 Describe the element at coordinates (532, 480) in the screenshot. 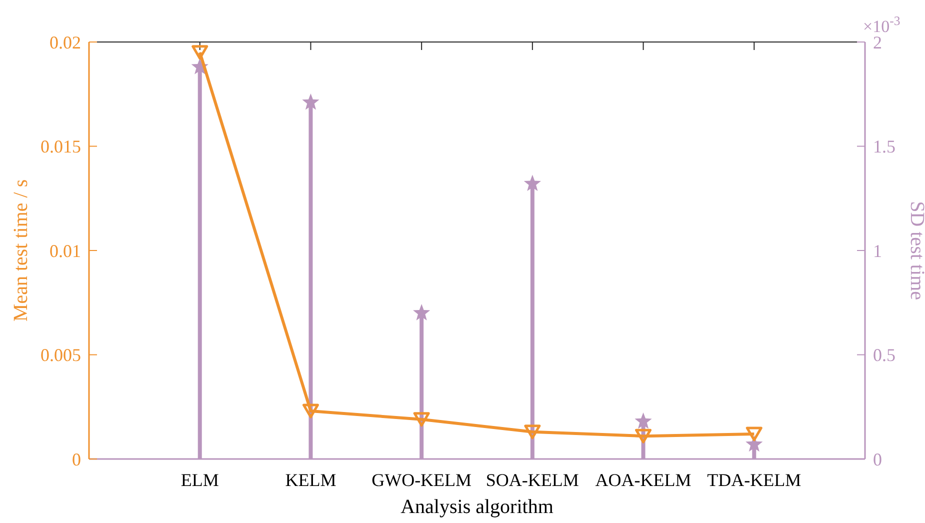

I see `x-tick-label: SOA-KELM` at that location.